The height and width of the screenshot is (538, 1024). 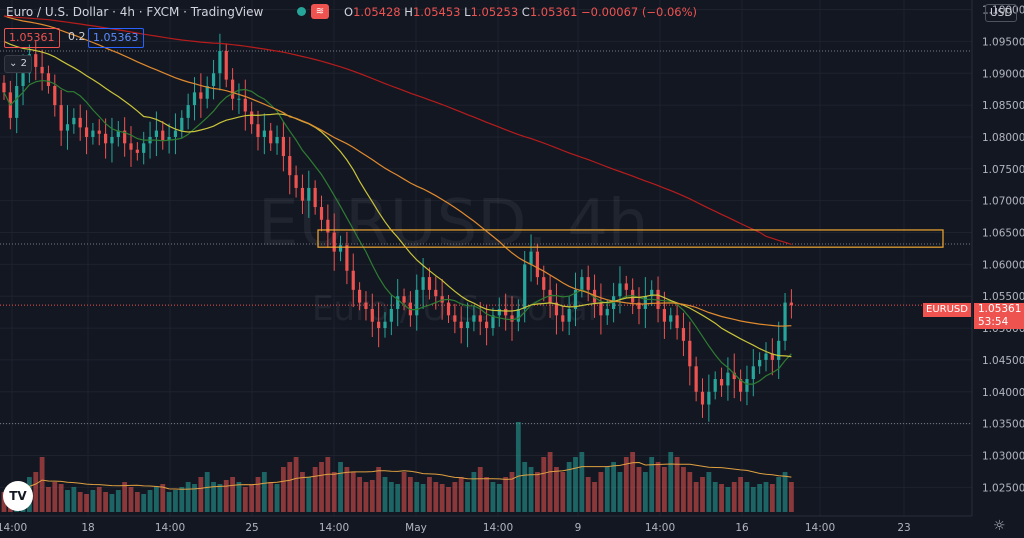 I want to click on symbol-tag: EURUSD, so click(x=947, y=310).